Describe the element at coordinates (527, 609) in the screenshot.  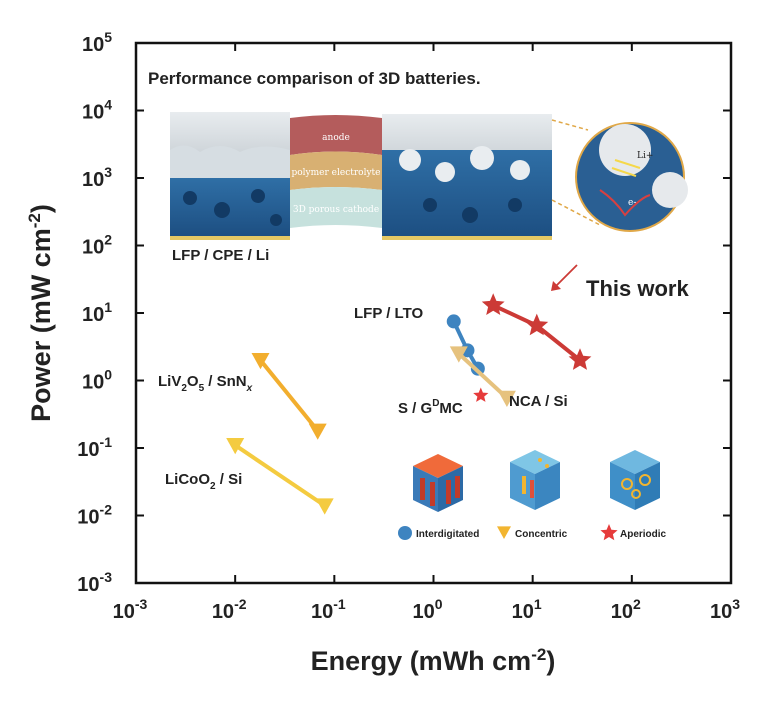
I see `x-tick-label: 10¹` at that location.